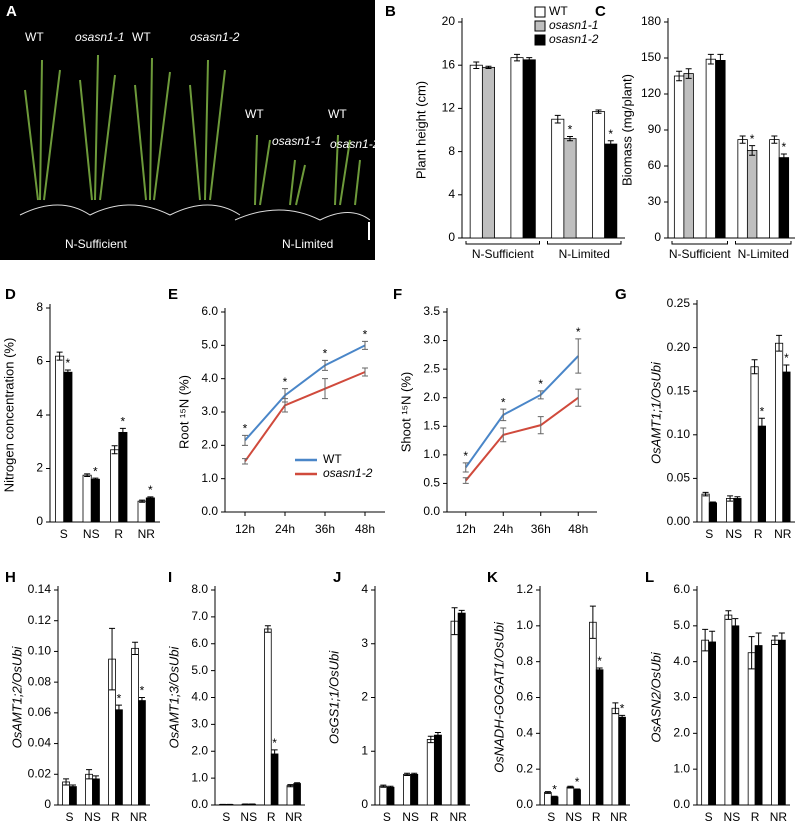  What do you see at coordinates (451, 194) in the screenshot?
I see `y-tick-label: 4` at bounding box center [451, 194].